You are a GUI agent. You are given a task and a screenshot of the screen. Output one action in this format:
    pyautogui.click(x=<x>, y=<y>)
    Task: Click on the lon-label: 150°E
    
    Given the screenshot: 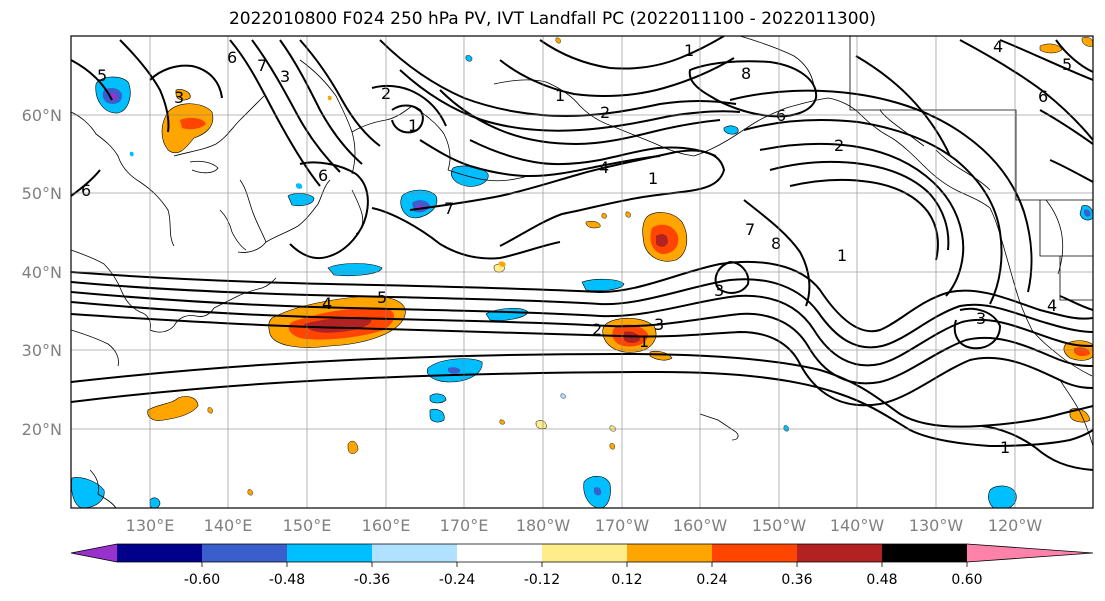 What is the action you would take?
    pyautogui.click(x=307, y=525)
    